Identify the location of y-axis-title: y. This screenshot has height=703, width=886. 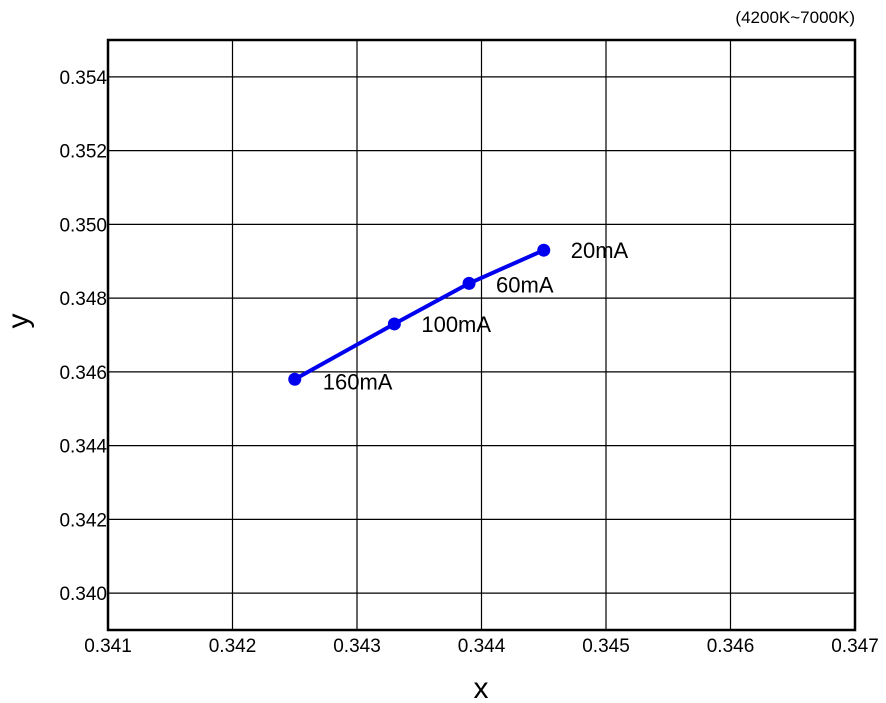
(18, 321).